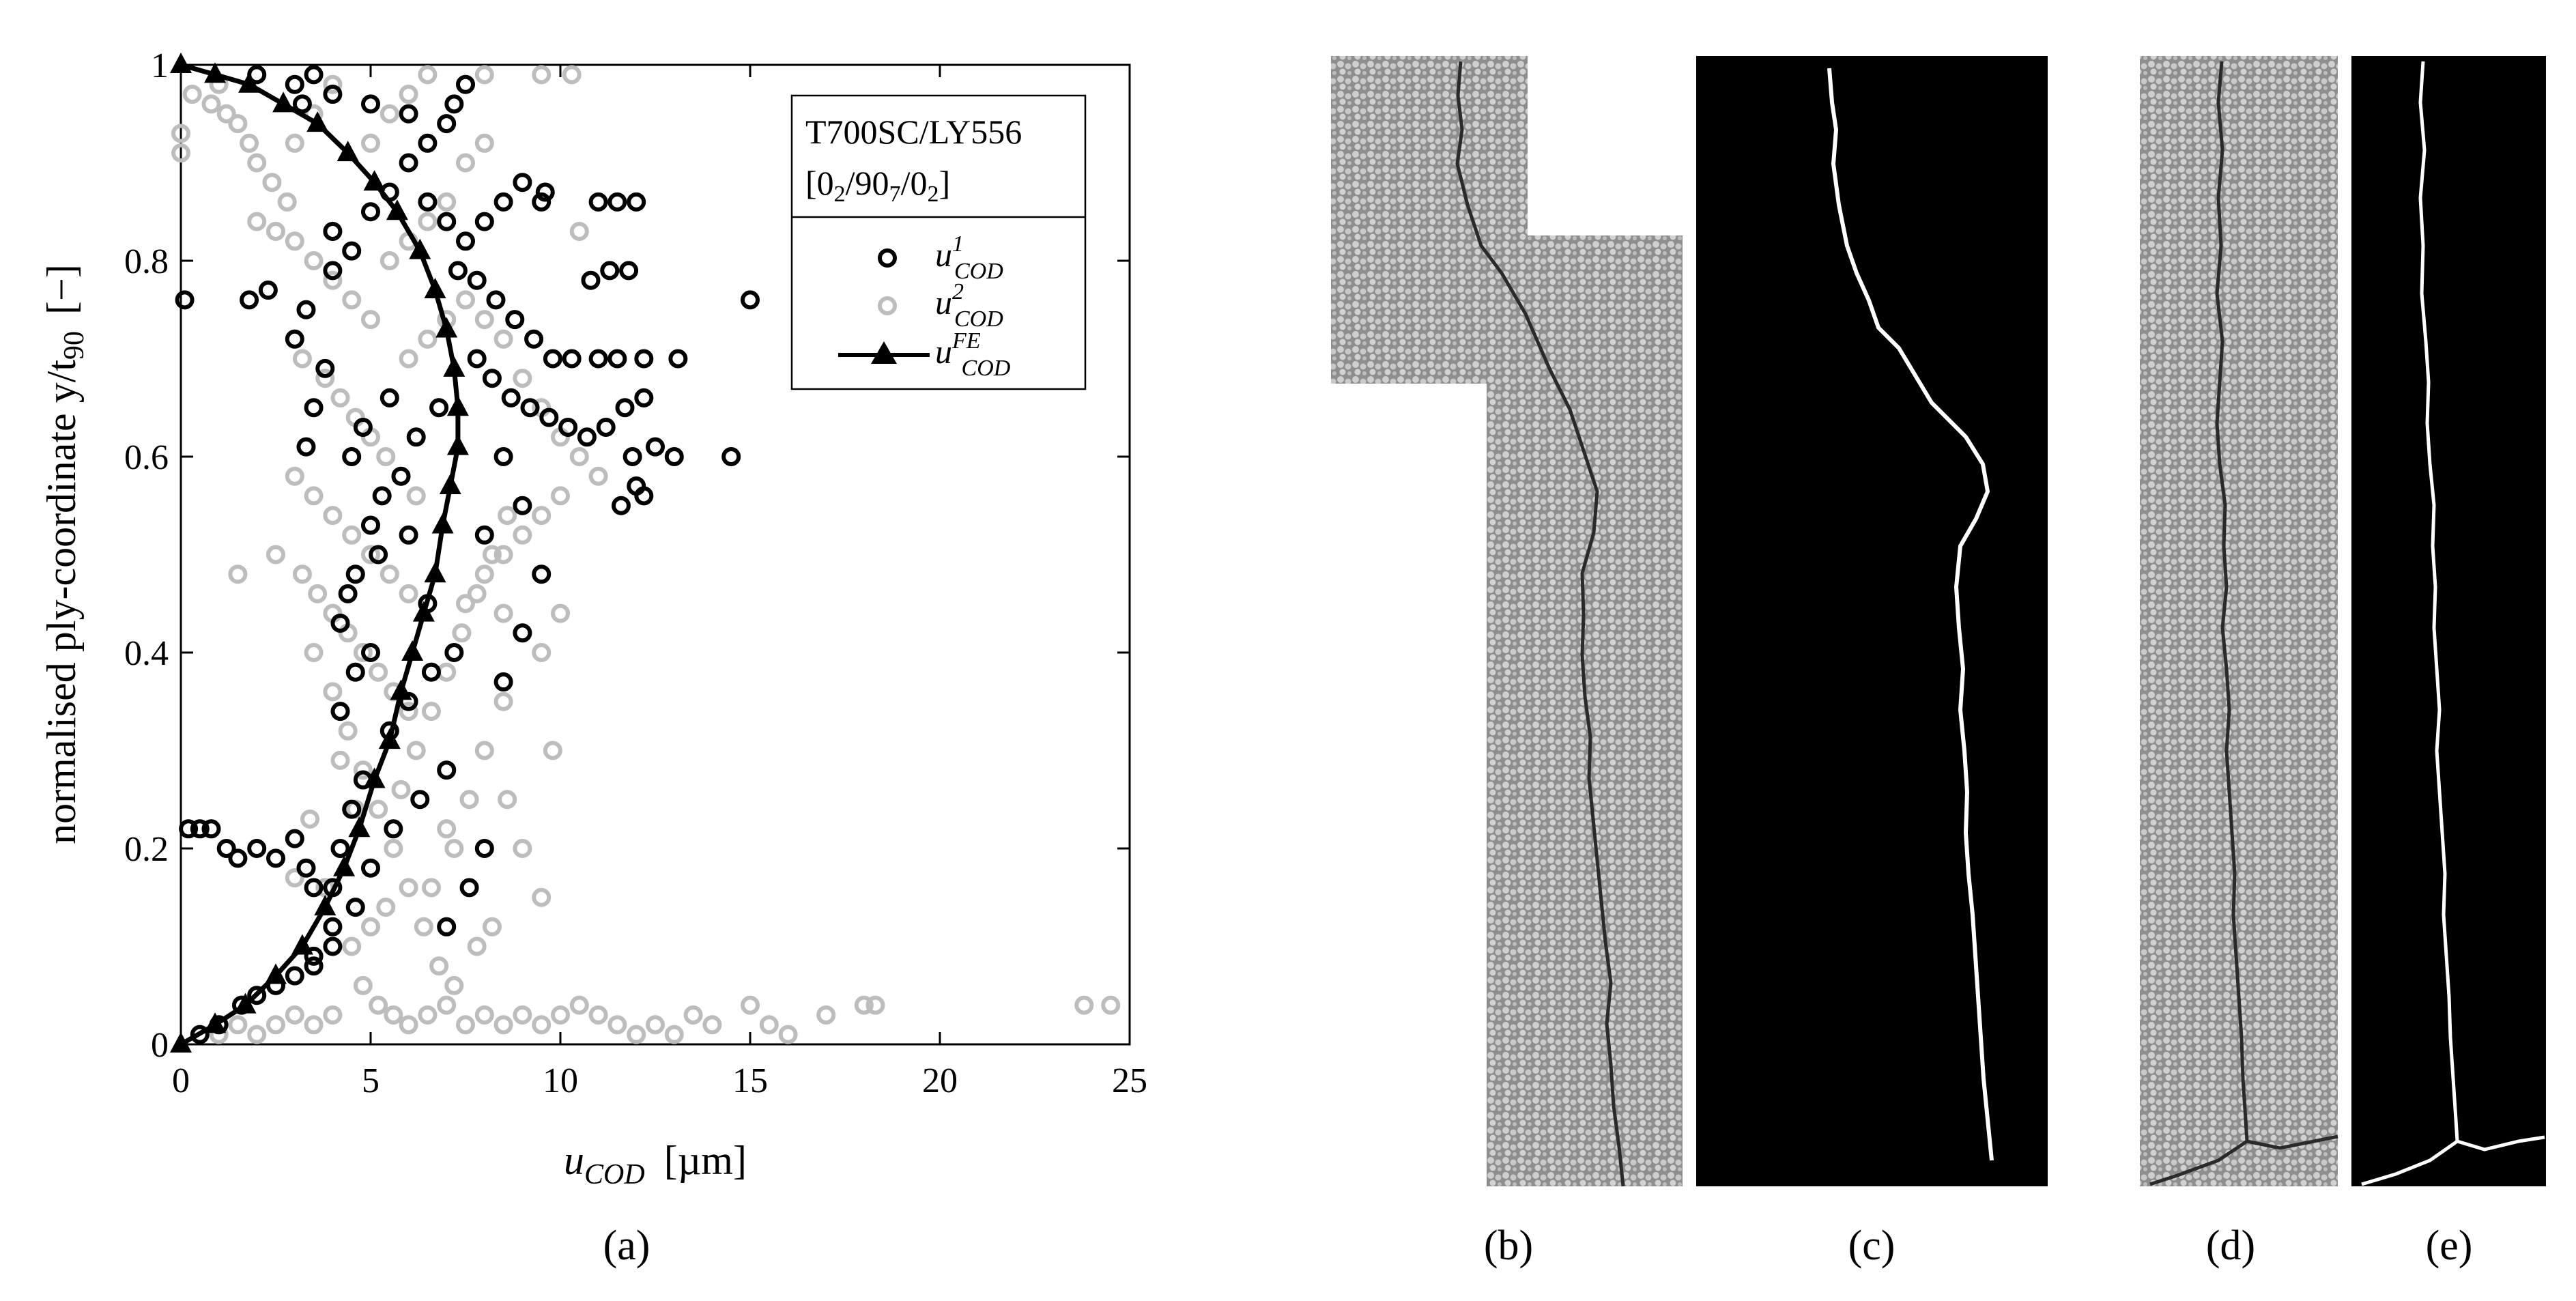 The image size is (2576, 1301). Describe the element at coordinates (146, 457) in the screenshot. I see `y-tick-label: 0.6` at that location.